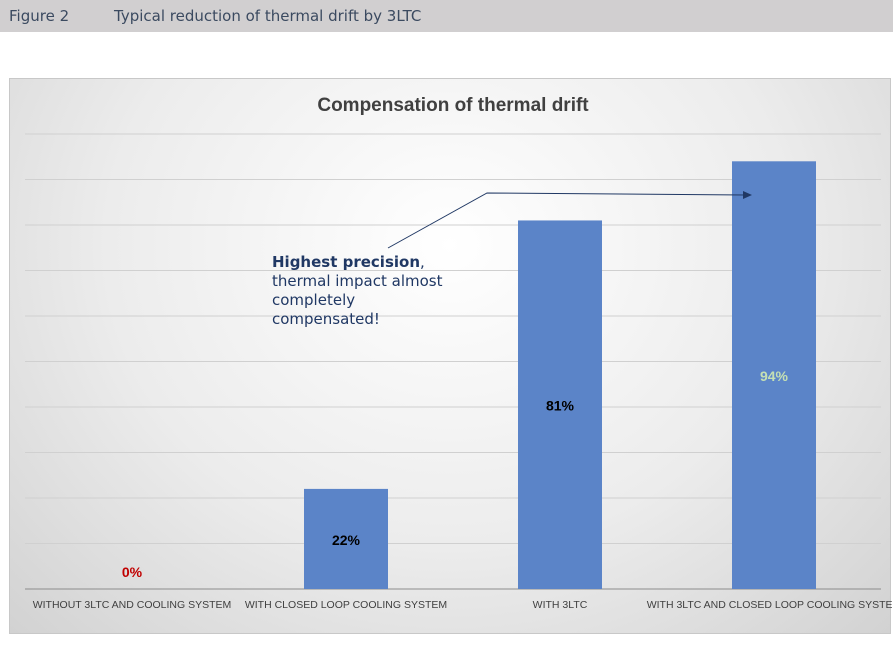 The width and height of the screenshot is (893, 665). Describe the element at coordinates (346, 605) in the screenshot. I see `x-tick-label: WITH CLOSED LOOP COOLING SYSTEM` at that location.